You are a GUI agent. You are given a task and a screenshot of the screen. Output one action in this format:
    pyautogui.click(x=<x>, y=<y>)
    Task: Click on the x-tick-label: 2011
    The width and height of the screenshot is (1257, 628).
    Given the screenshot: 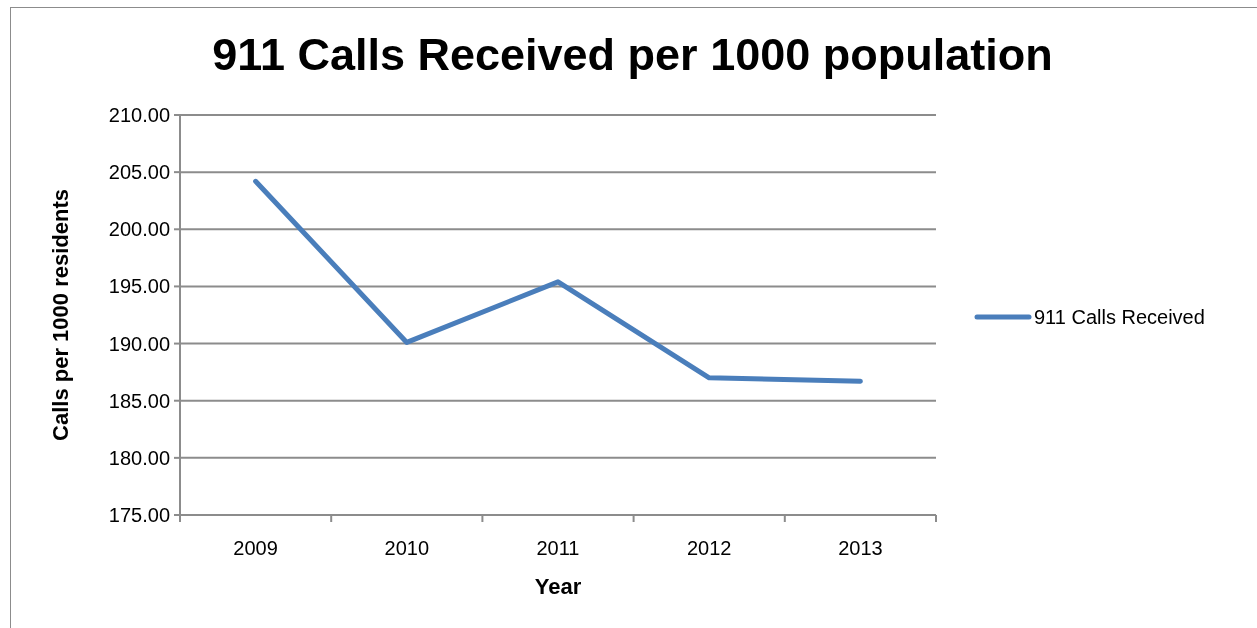 What is the action you would take?
    pyautogui.click(x=558, y=548)
    